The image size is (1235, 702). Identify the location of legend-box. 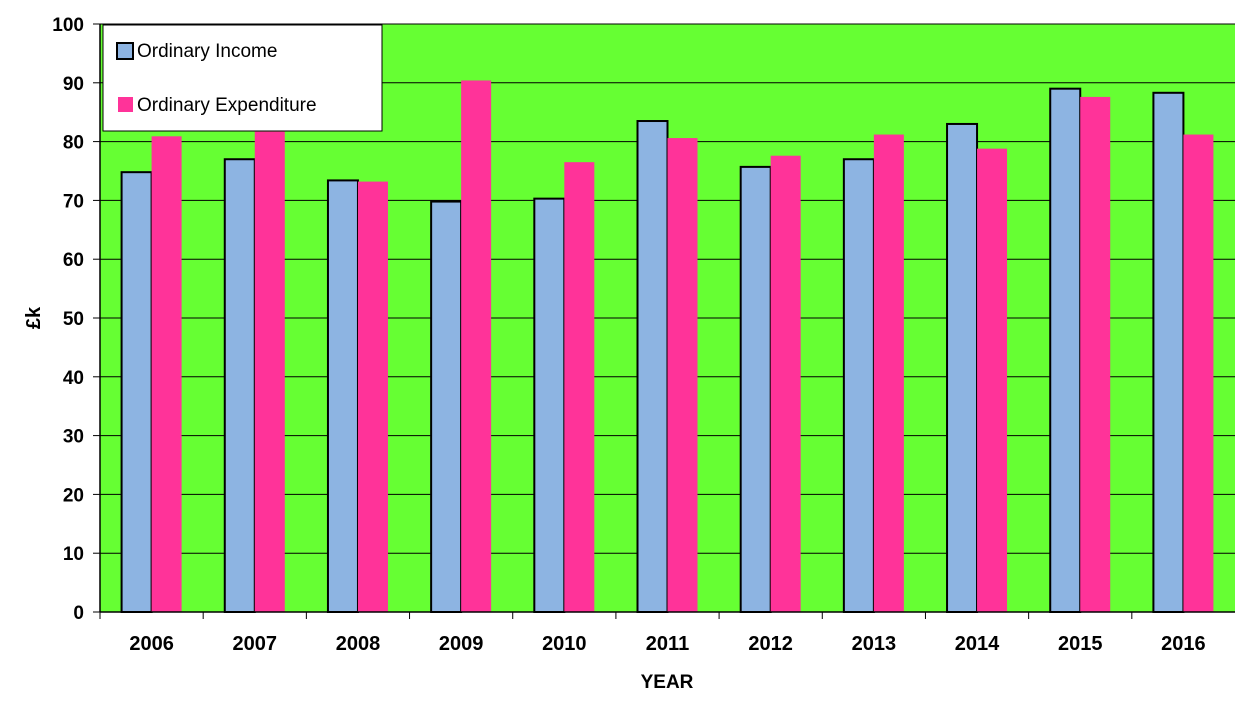
(242, 78).